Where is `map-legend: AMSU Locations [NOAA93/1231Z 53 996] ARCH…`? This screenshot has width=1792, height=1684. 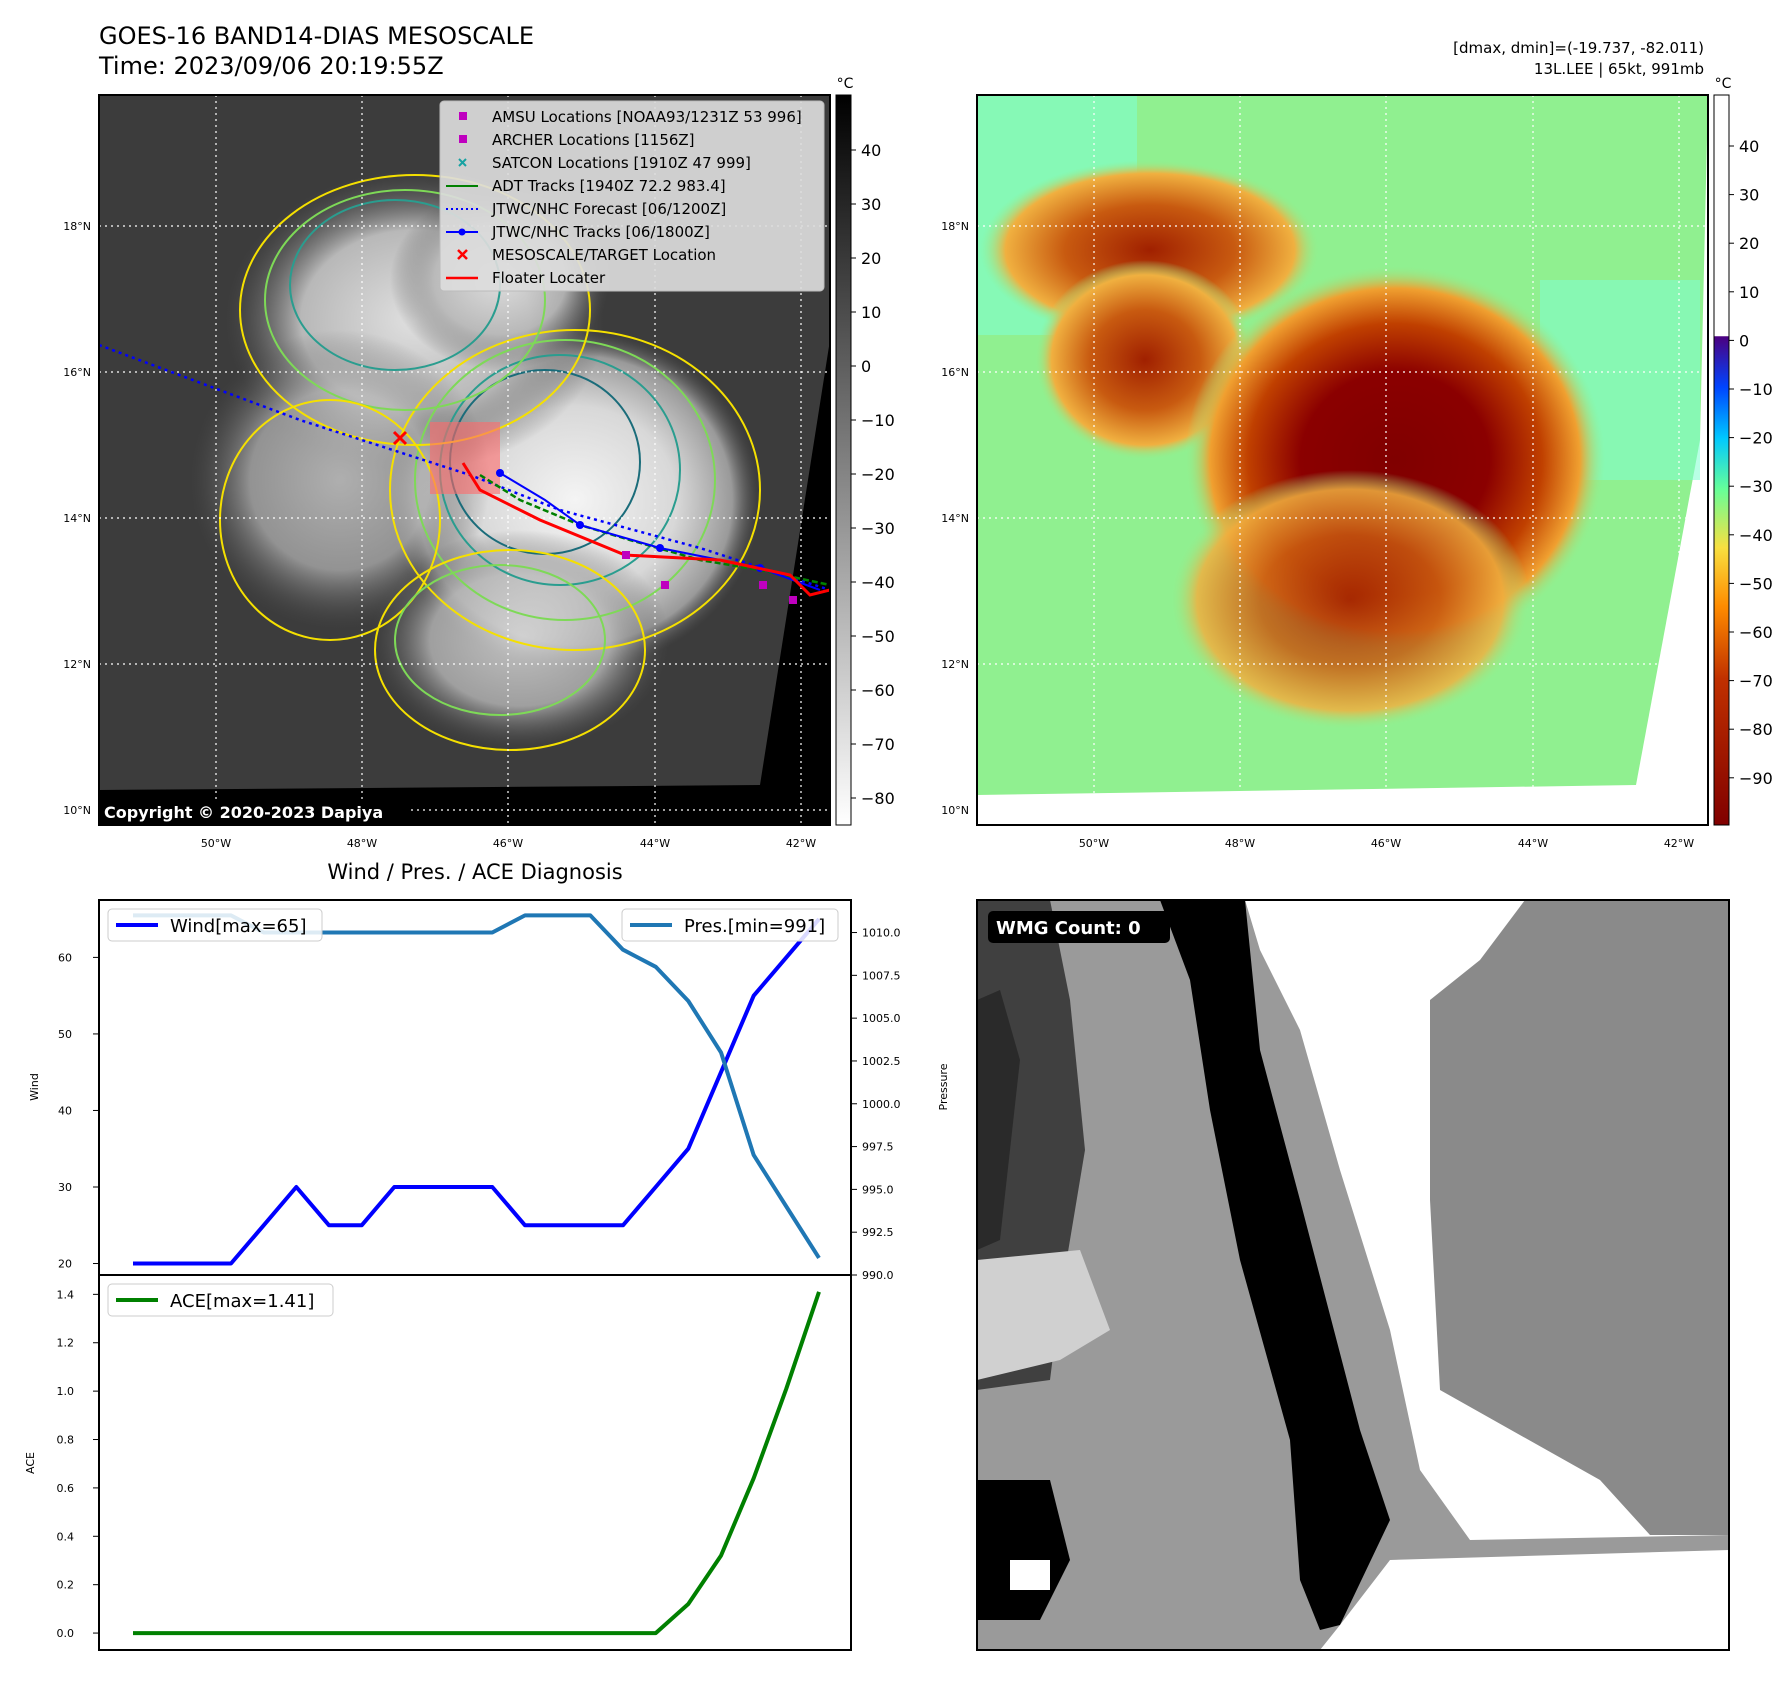 map-legend: AMSU Locations [NOAA93/1231Z 53 996] ARCH… is located at coordinates (632, 196).